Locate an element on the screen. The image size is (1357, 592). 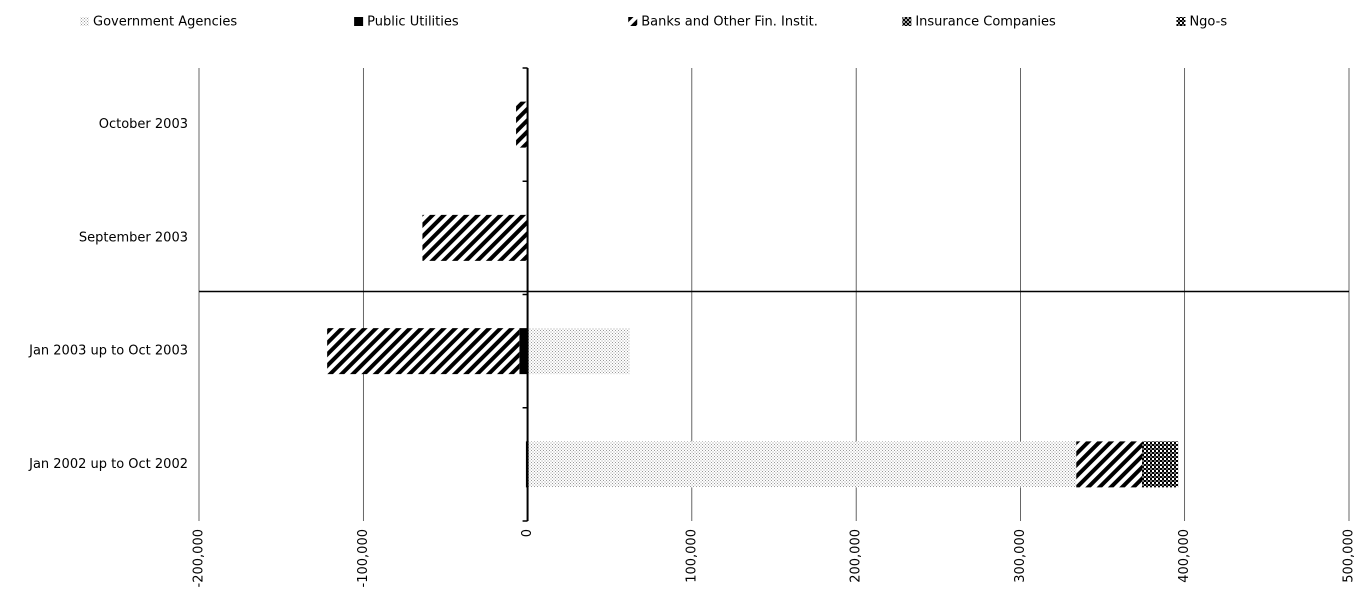
x-tick-label: -200,000 is located at coordinates (199, 558).